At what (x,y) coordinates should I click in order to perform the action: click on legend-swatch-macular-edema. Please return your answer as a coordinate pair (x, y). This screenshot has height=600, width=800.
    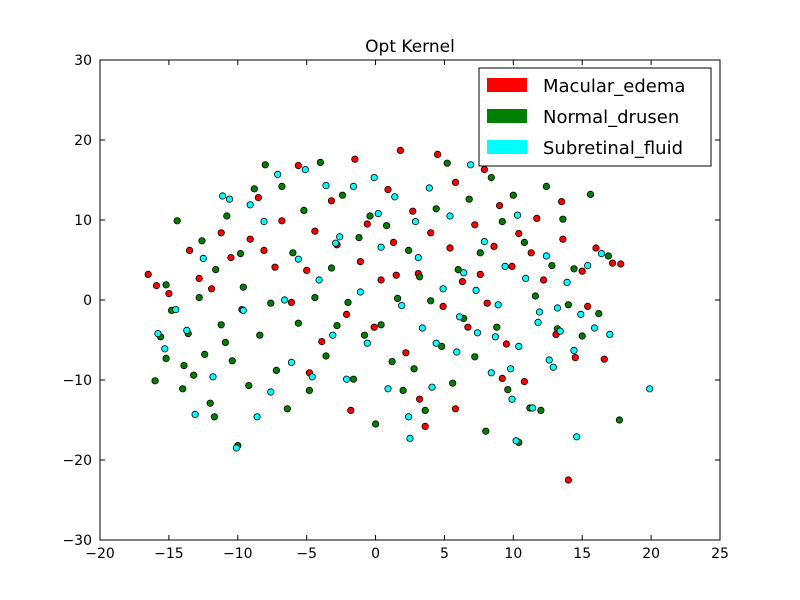
    Looking at the image, I should click on (507, 85).